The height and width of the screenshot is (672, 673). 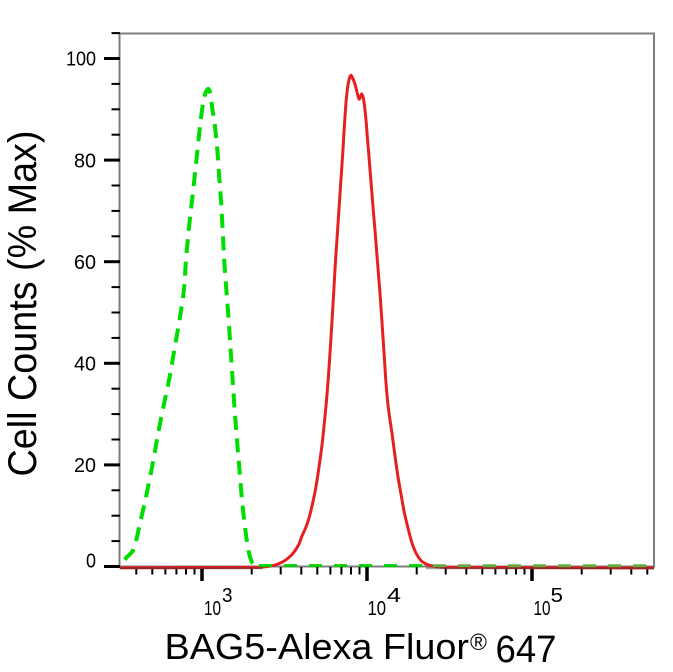 What do you see at coordinates (81, 60) in the screenshot?
I see `svg-text: 100` at bounding box center [81, 60].